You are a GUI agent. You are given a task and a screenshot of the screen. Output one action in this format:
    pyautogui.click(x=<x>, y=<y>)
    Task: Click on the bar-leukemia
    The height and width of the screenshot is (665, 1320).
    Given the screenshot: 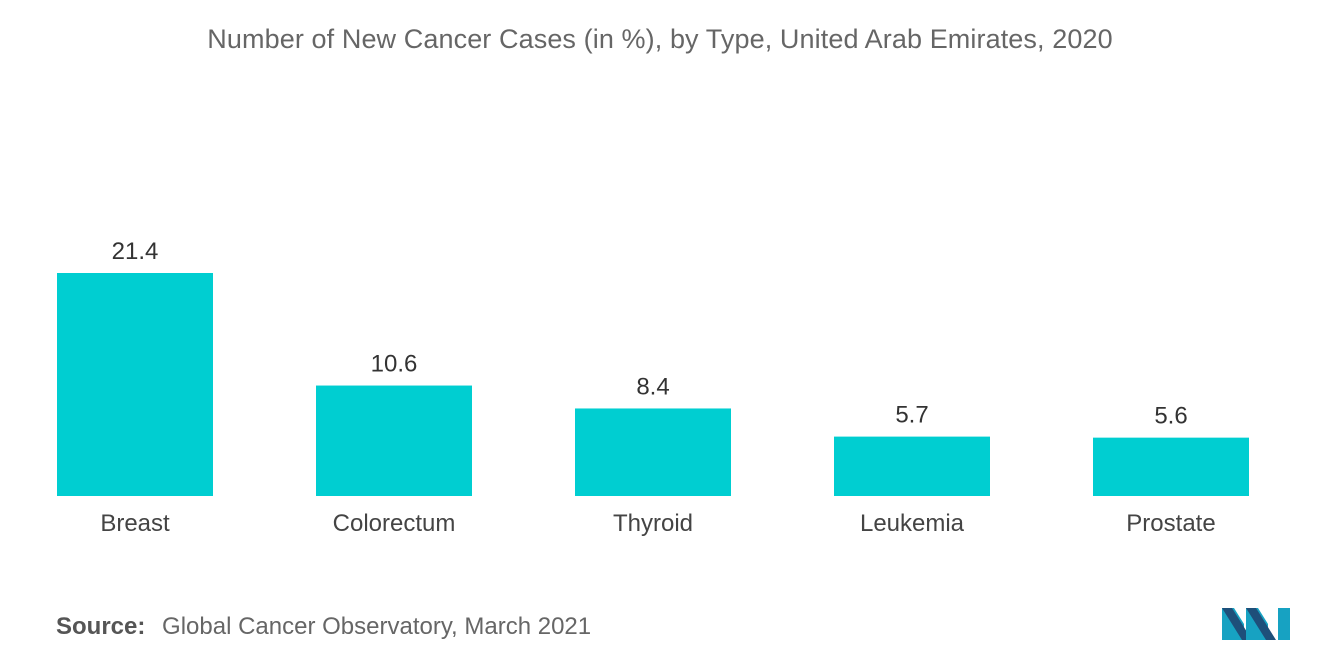 What is the action you would take?
    pyautogui.click(x=912, y=466)
    